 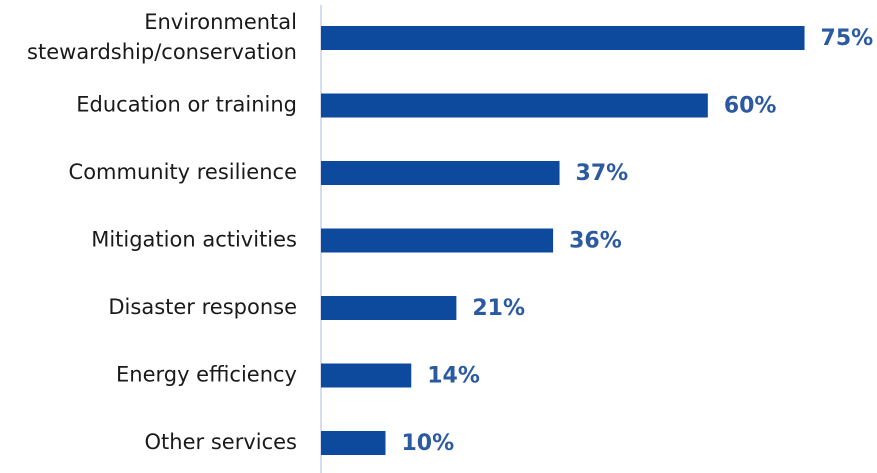 What do you see at coordinates (221, 442) in the screenshot?
I see `category-label: Other services` at bounding box center [221, 442].